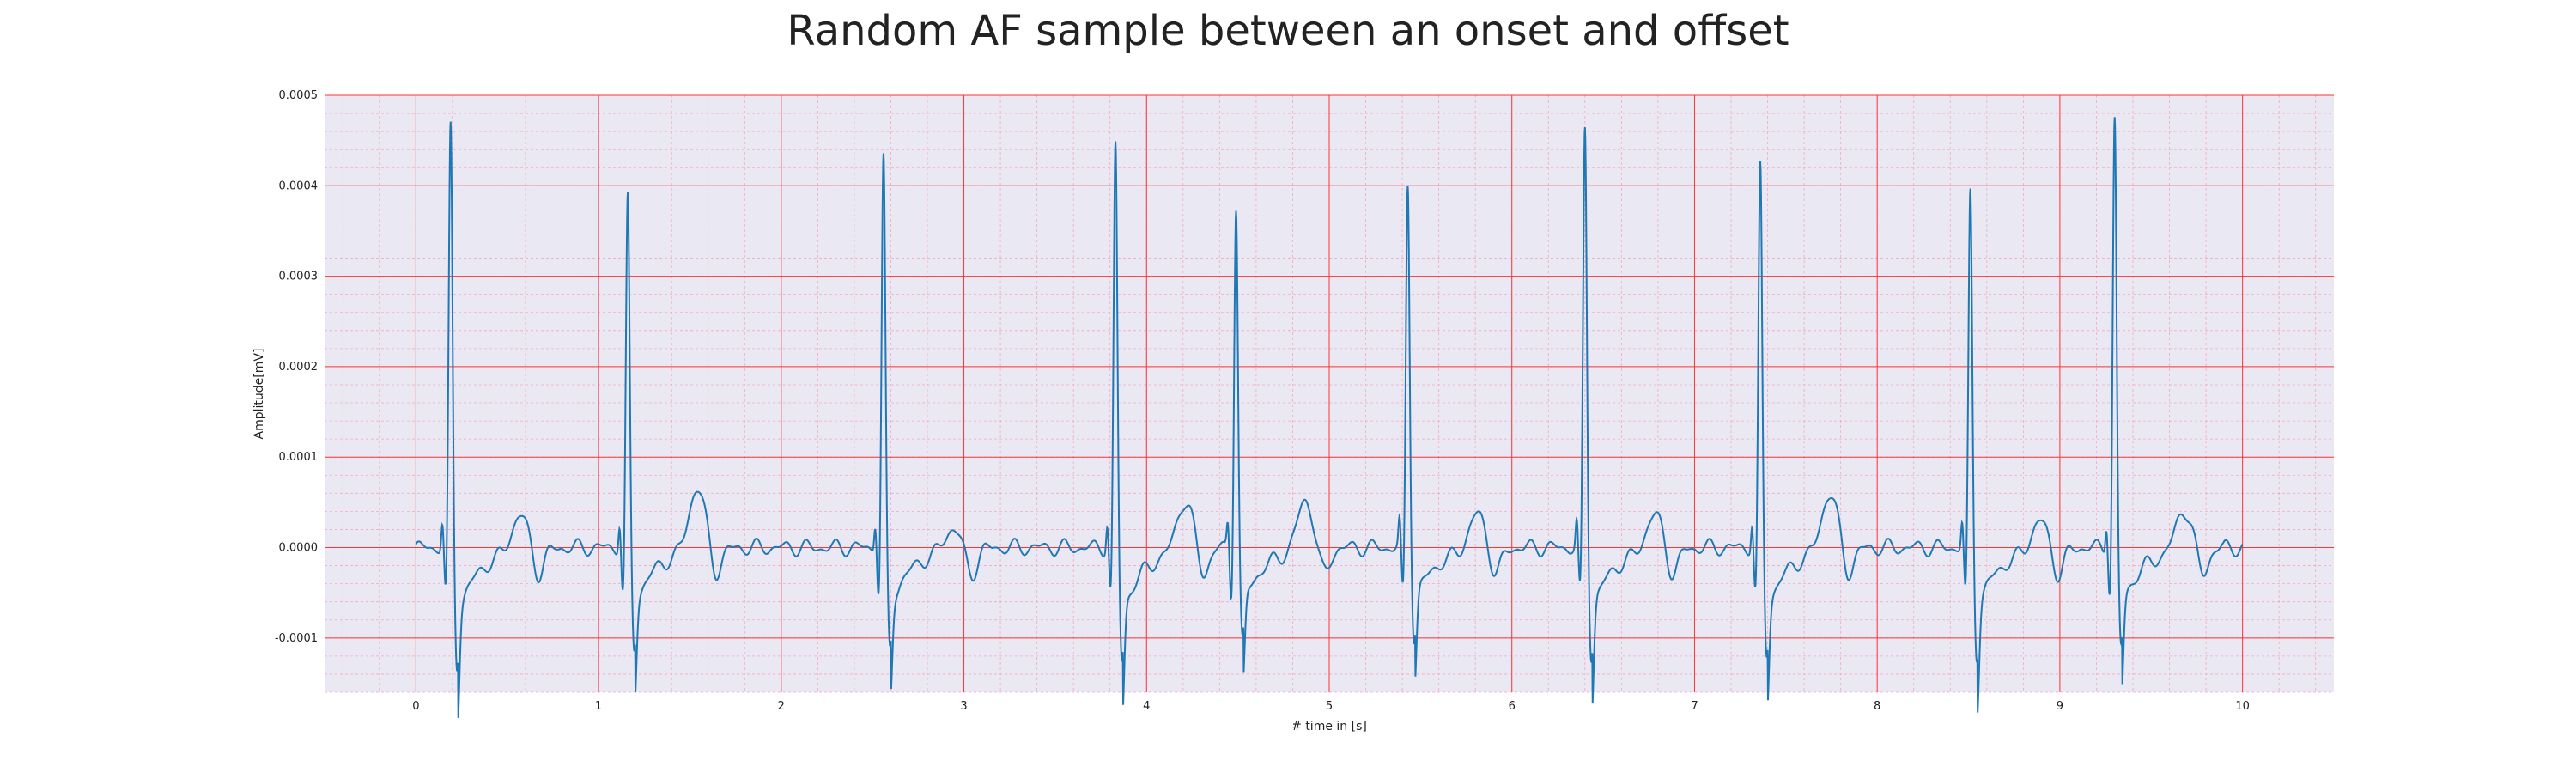  I want to click on y-tick-label: 0.0002, so click(299, 367).